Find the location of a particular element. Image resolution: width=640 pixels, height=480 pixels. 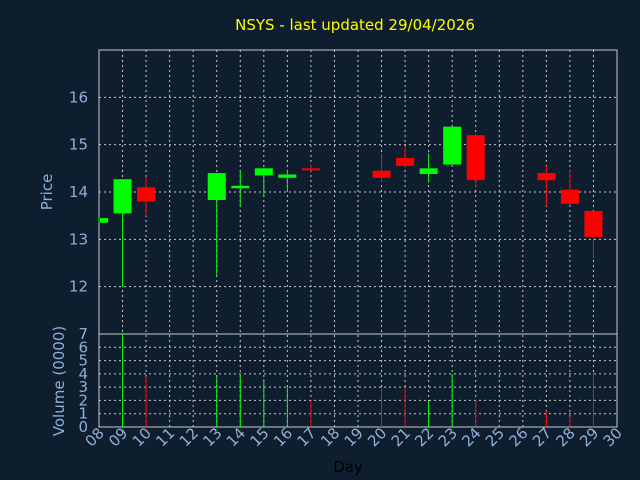

volume-tick-label: 3 is located at coordinates (83, 387).